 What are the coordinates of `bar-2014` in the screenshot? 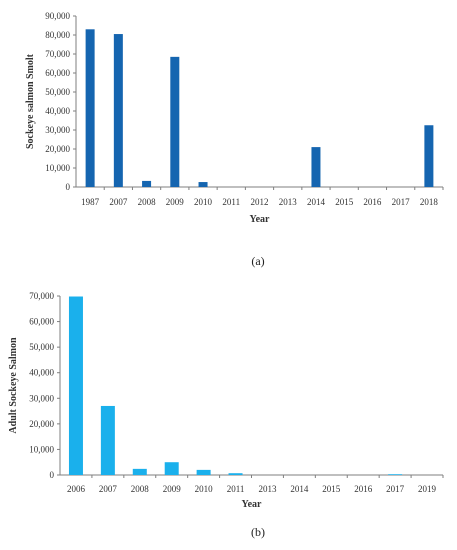 It's located at (316, 167).